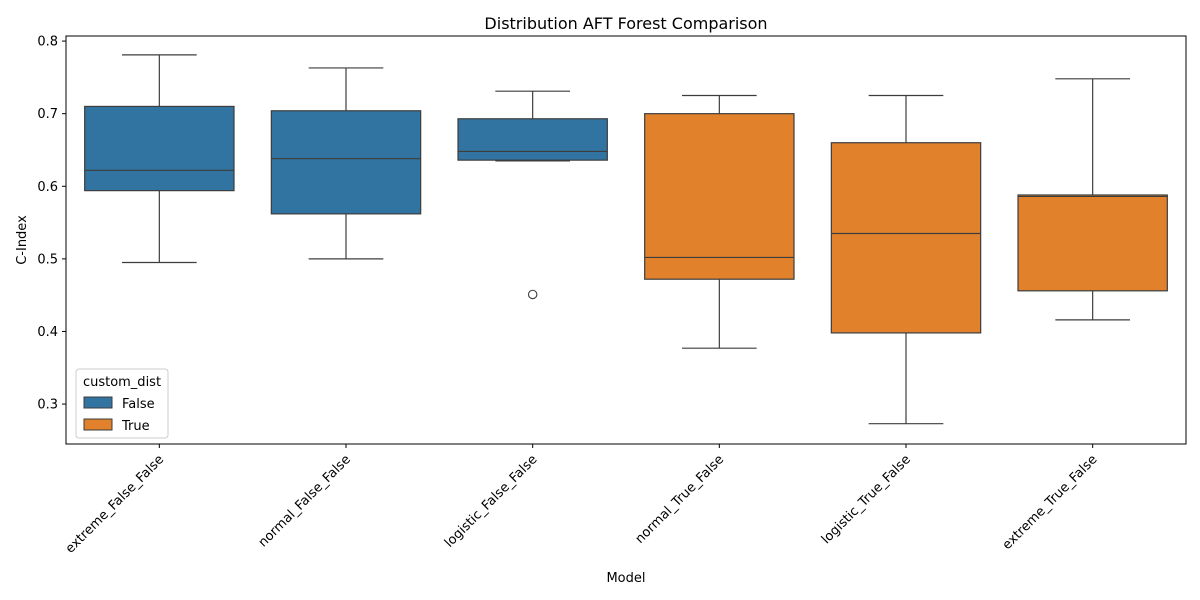  Describe the element at coordinates (680, 499) in the screenshot. I see `x-tick-label: normal_True_False` at that location.